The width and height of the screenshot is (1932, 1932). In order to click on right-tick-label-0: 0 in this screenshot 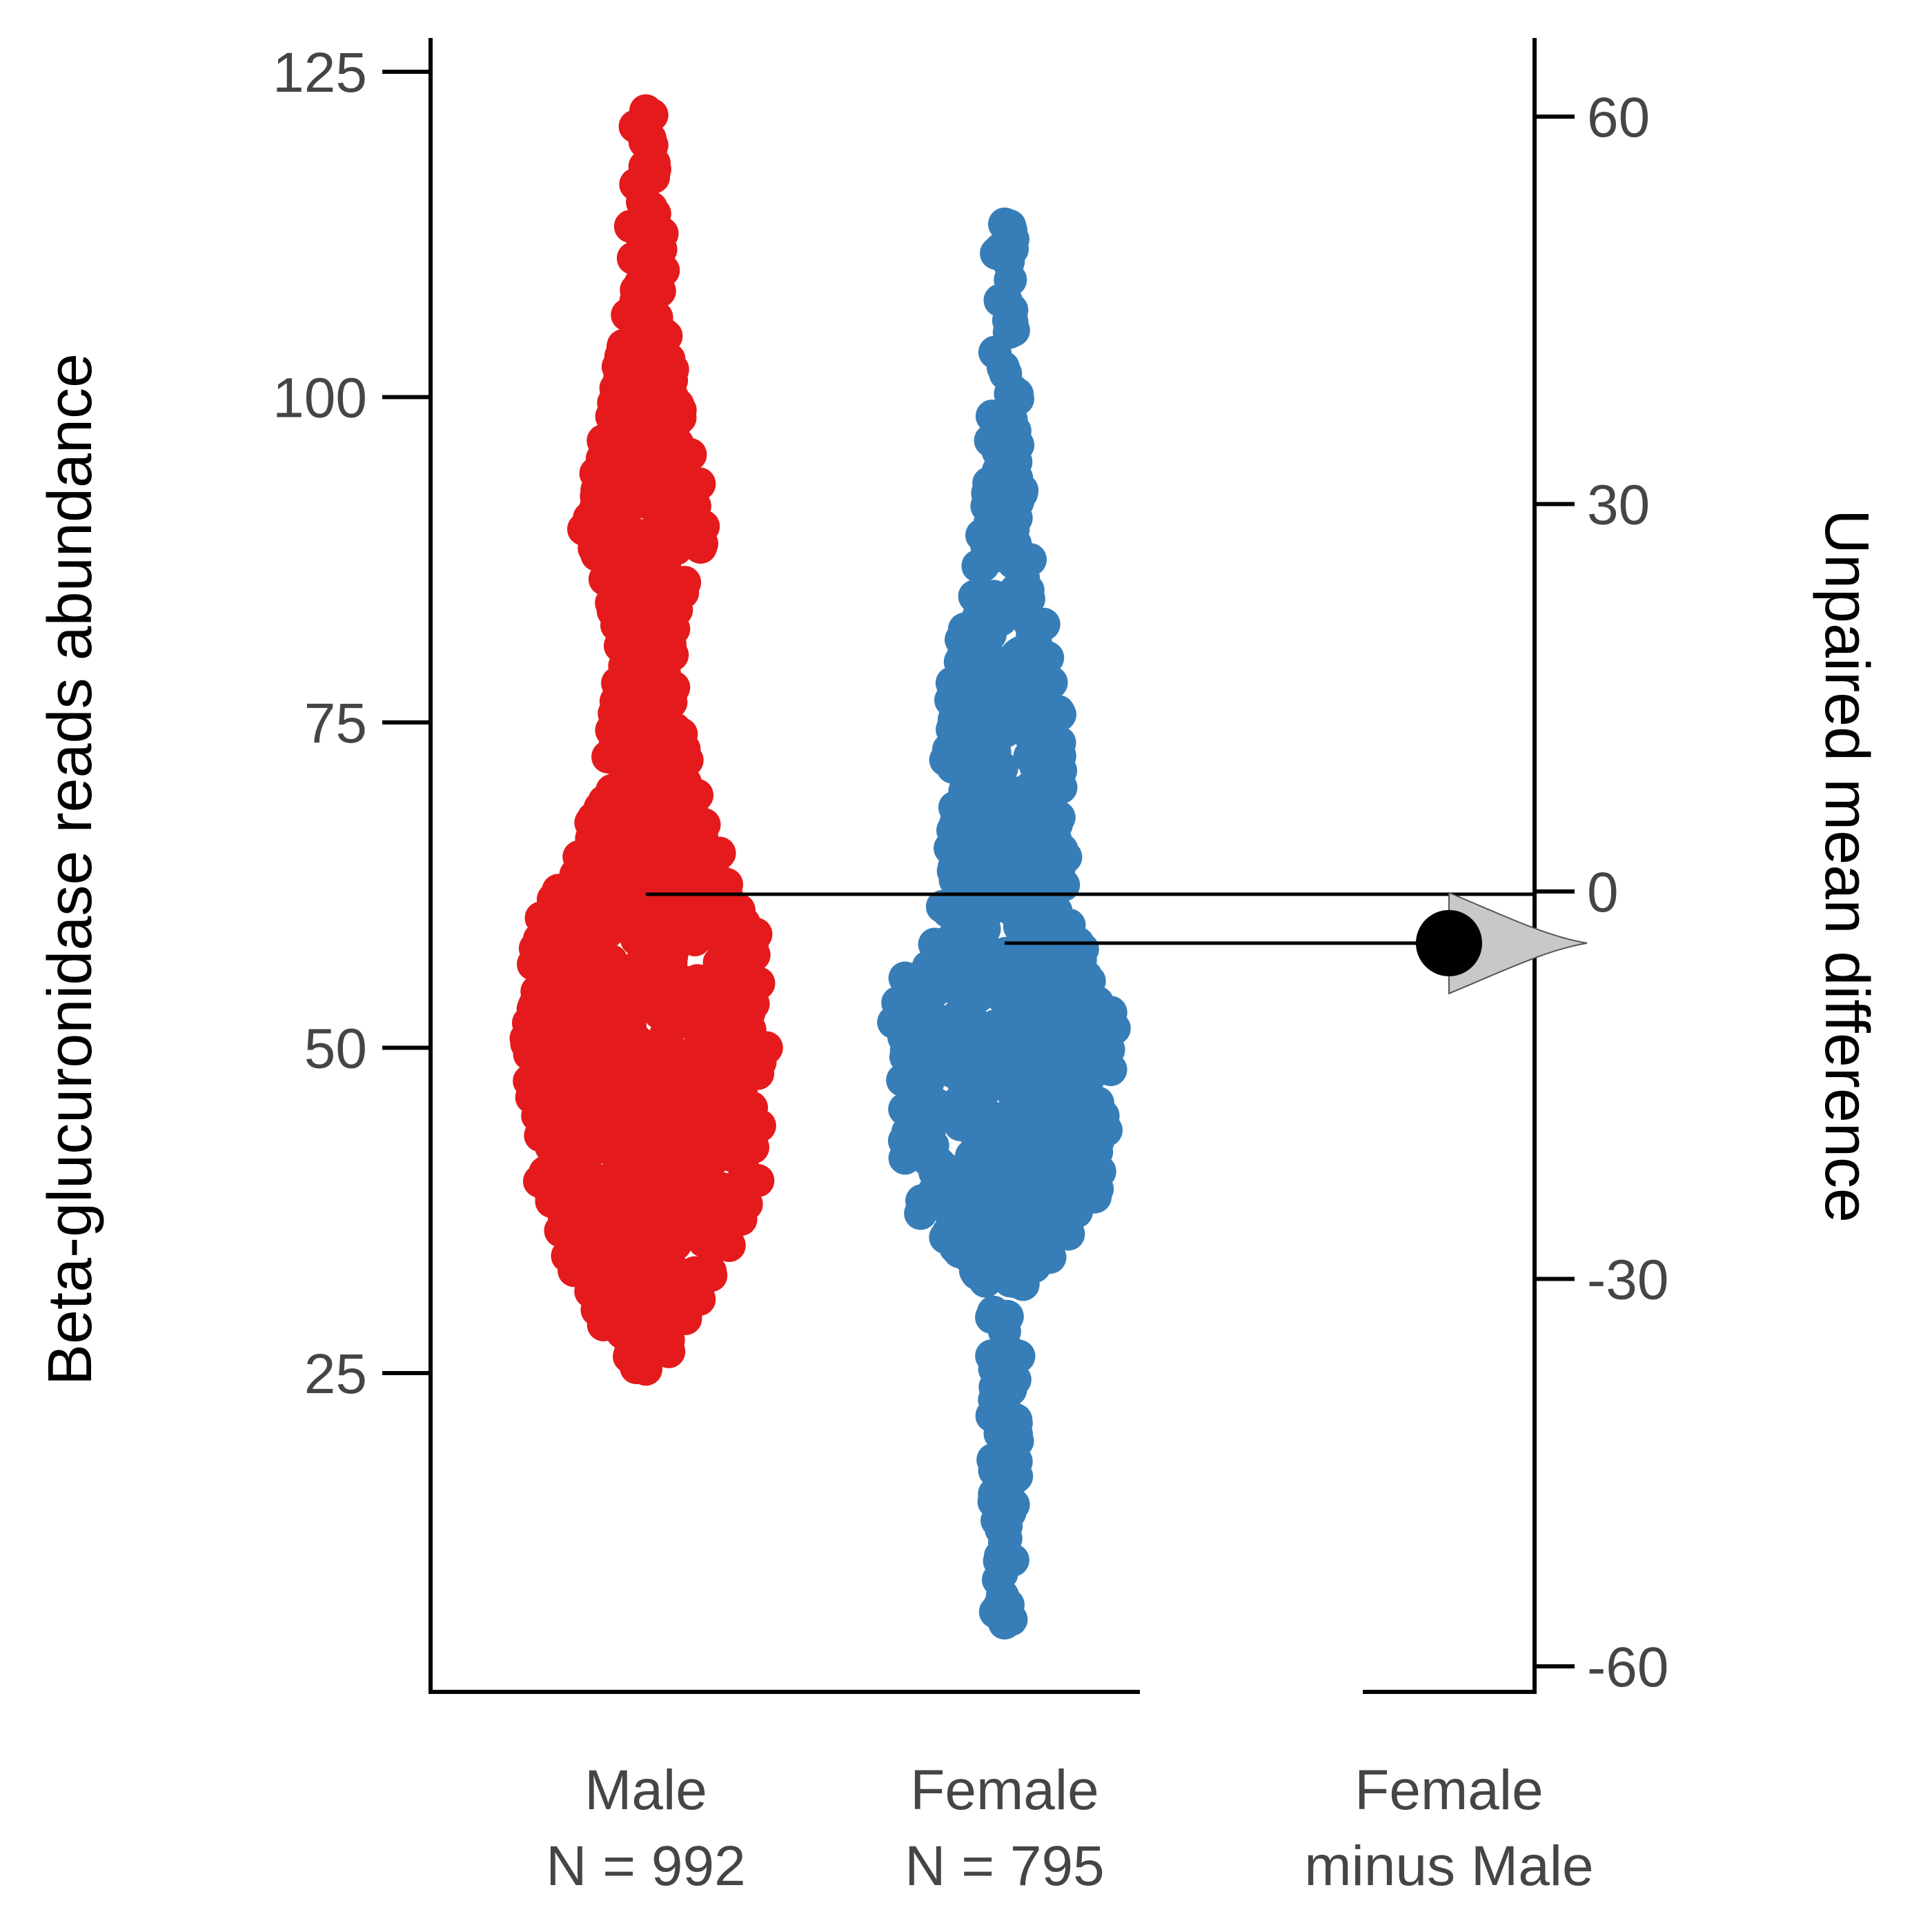, I will do `click(1603, 892)`.